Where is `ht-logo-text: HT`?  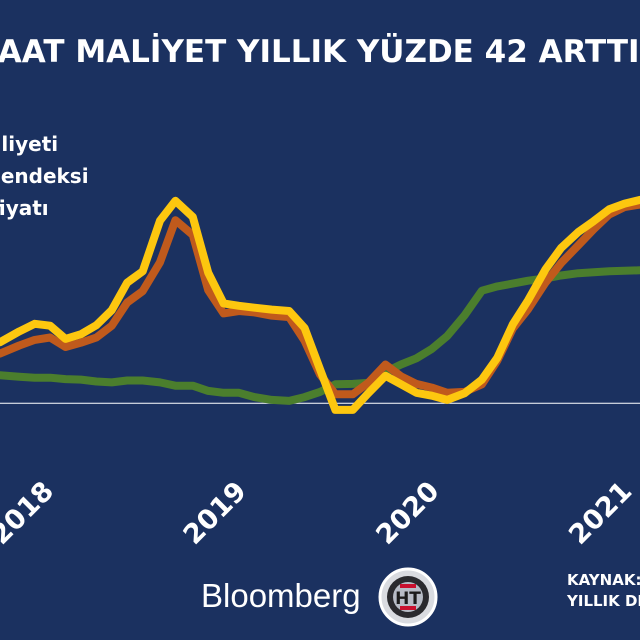
ht-logo-text: HT is located at coordinates (408, 599).